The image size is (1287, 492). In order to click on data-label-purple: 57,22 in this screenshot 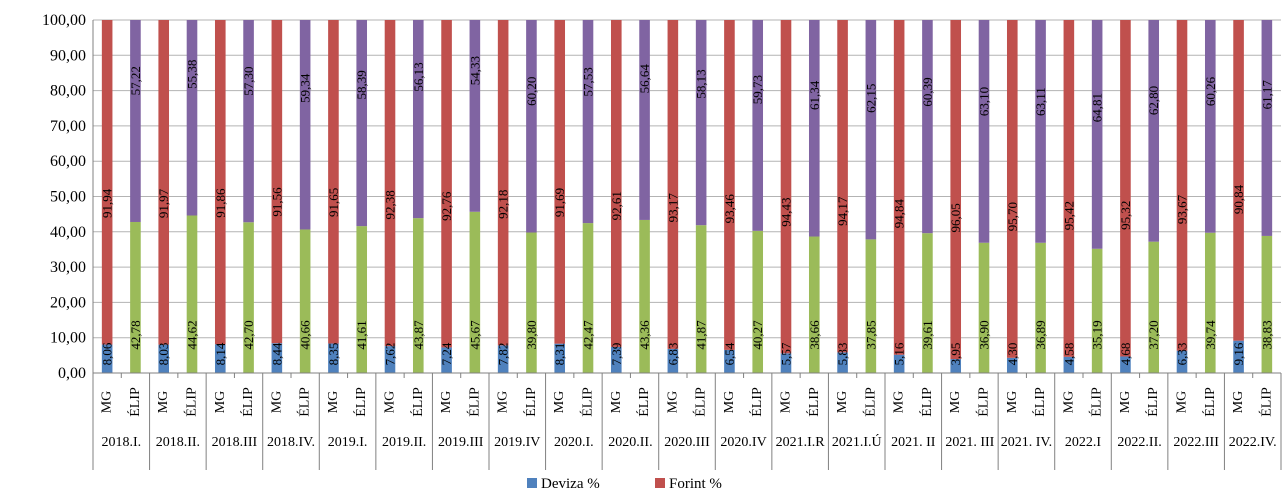, I will do `click(135, 80)`.